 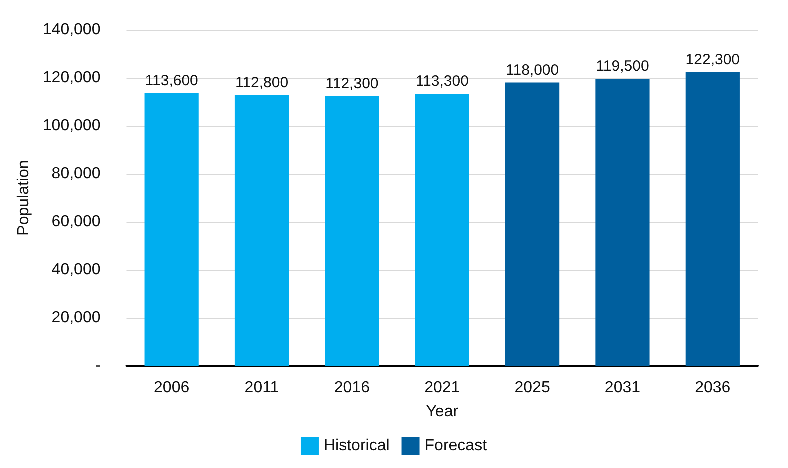 I want to click on legend-label: Forecast, so click(x=456, y=446).